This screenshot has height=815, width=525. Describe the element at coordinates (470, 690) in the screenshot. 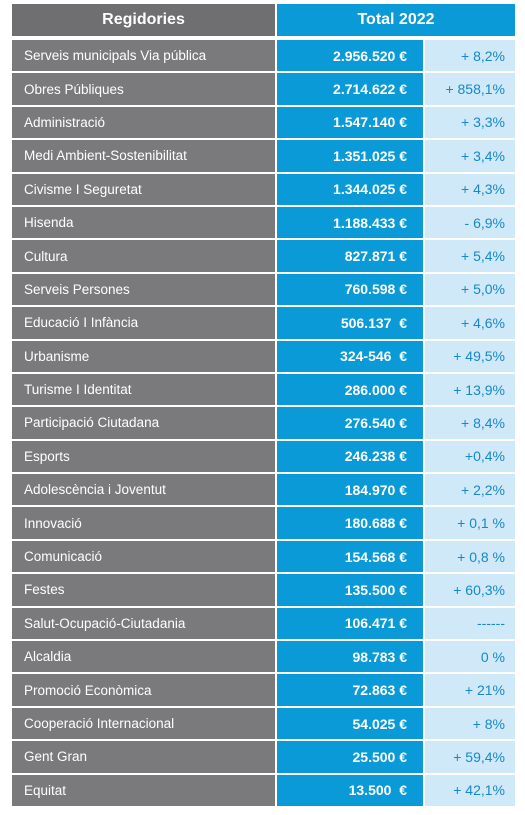

I see `variation-percent: + 21%` at that location.